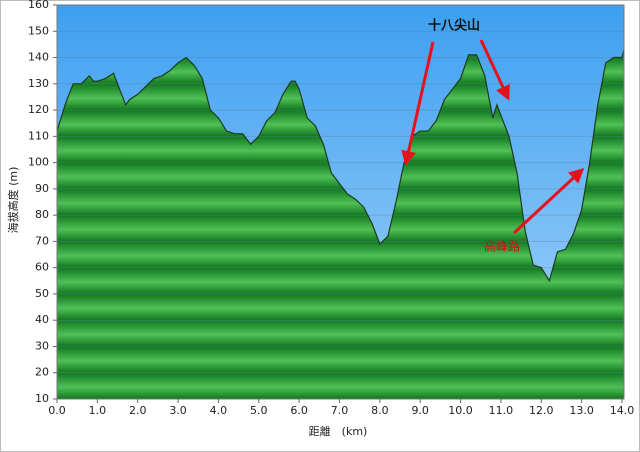 The width and height of the screenshot is (640, 452). What do you see at coordinates (98, 410) in the screenshot?
I see `x-tick-label: 1.0` at bounding box center [98, 410].